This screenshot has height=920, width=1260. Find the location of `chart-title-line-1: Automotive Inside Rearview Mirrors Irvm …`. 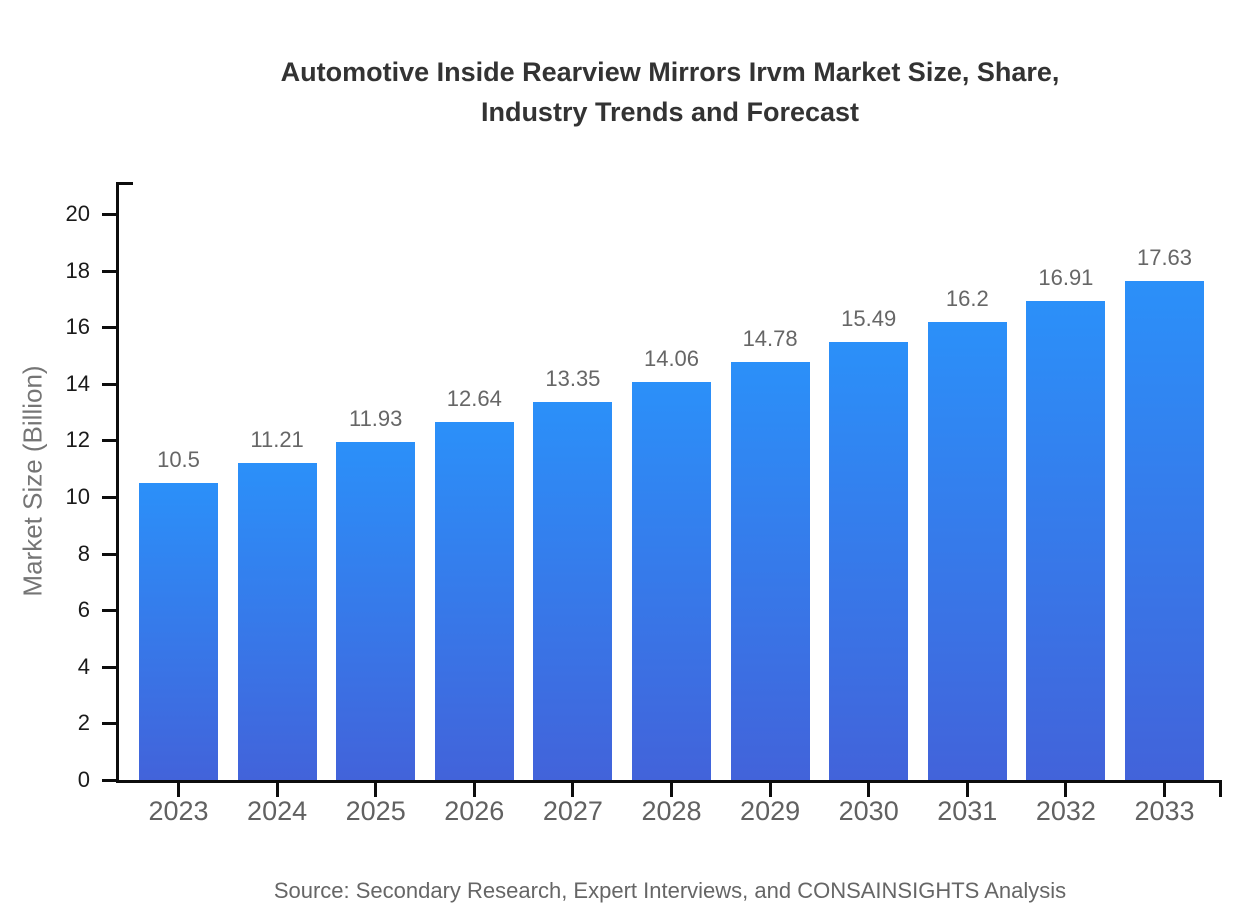

chart-title-line-1: Automotive Inside Rearview Mirrors Irvm … is located at coordinates (670, 72).